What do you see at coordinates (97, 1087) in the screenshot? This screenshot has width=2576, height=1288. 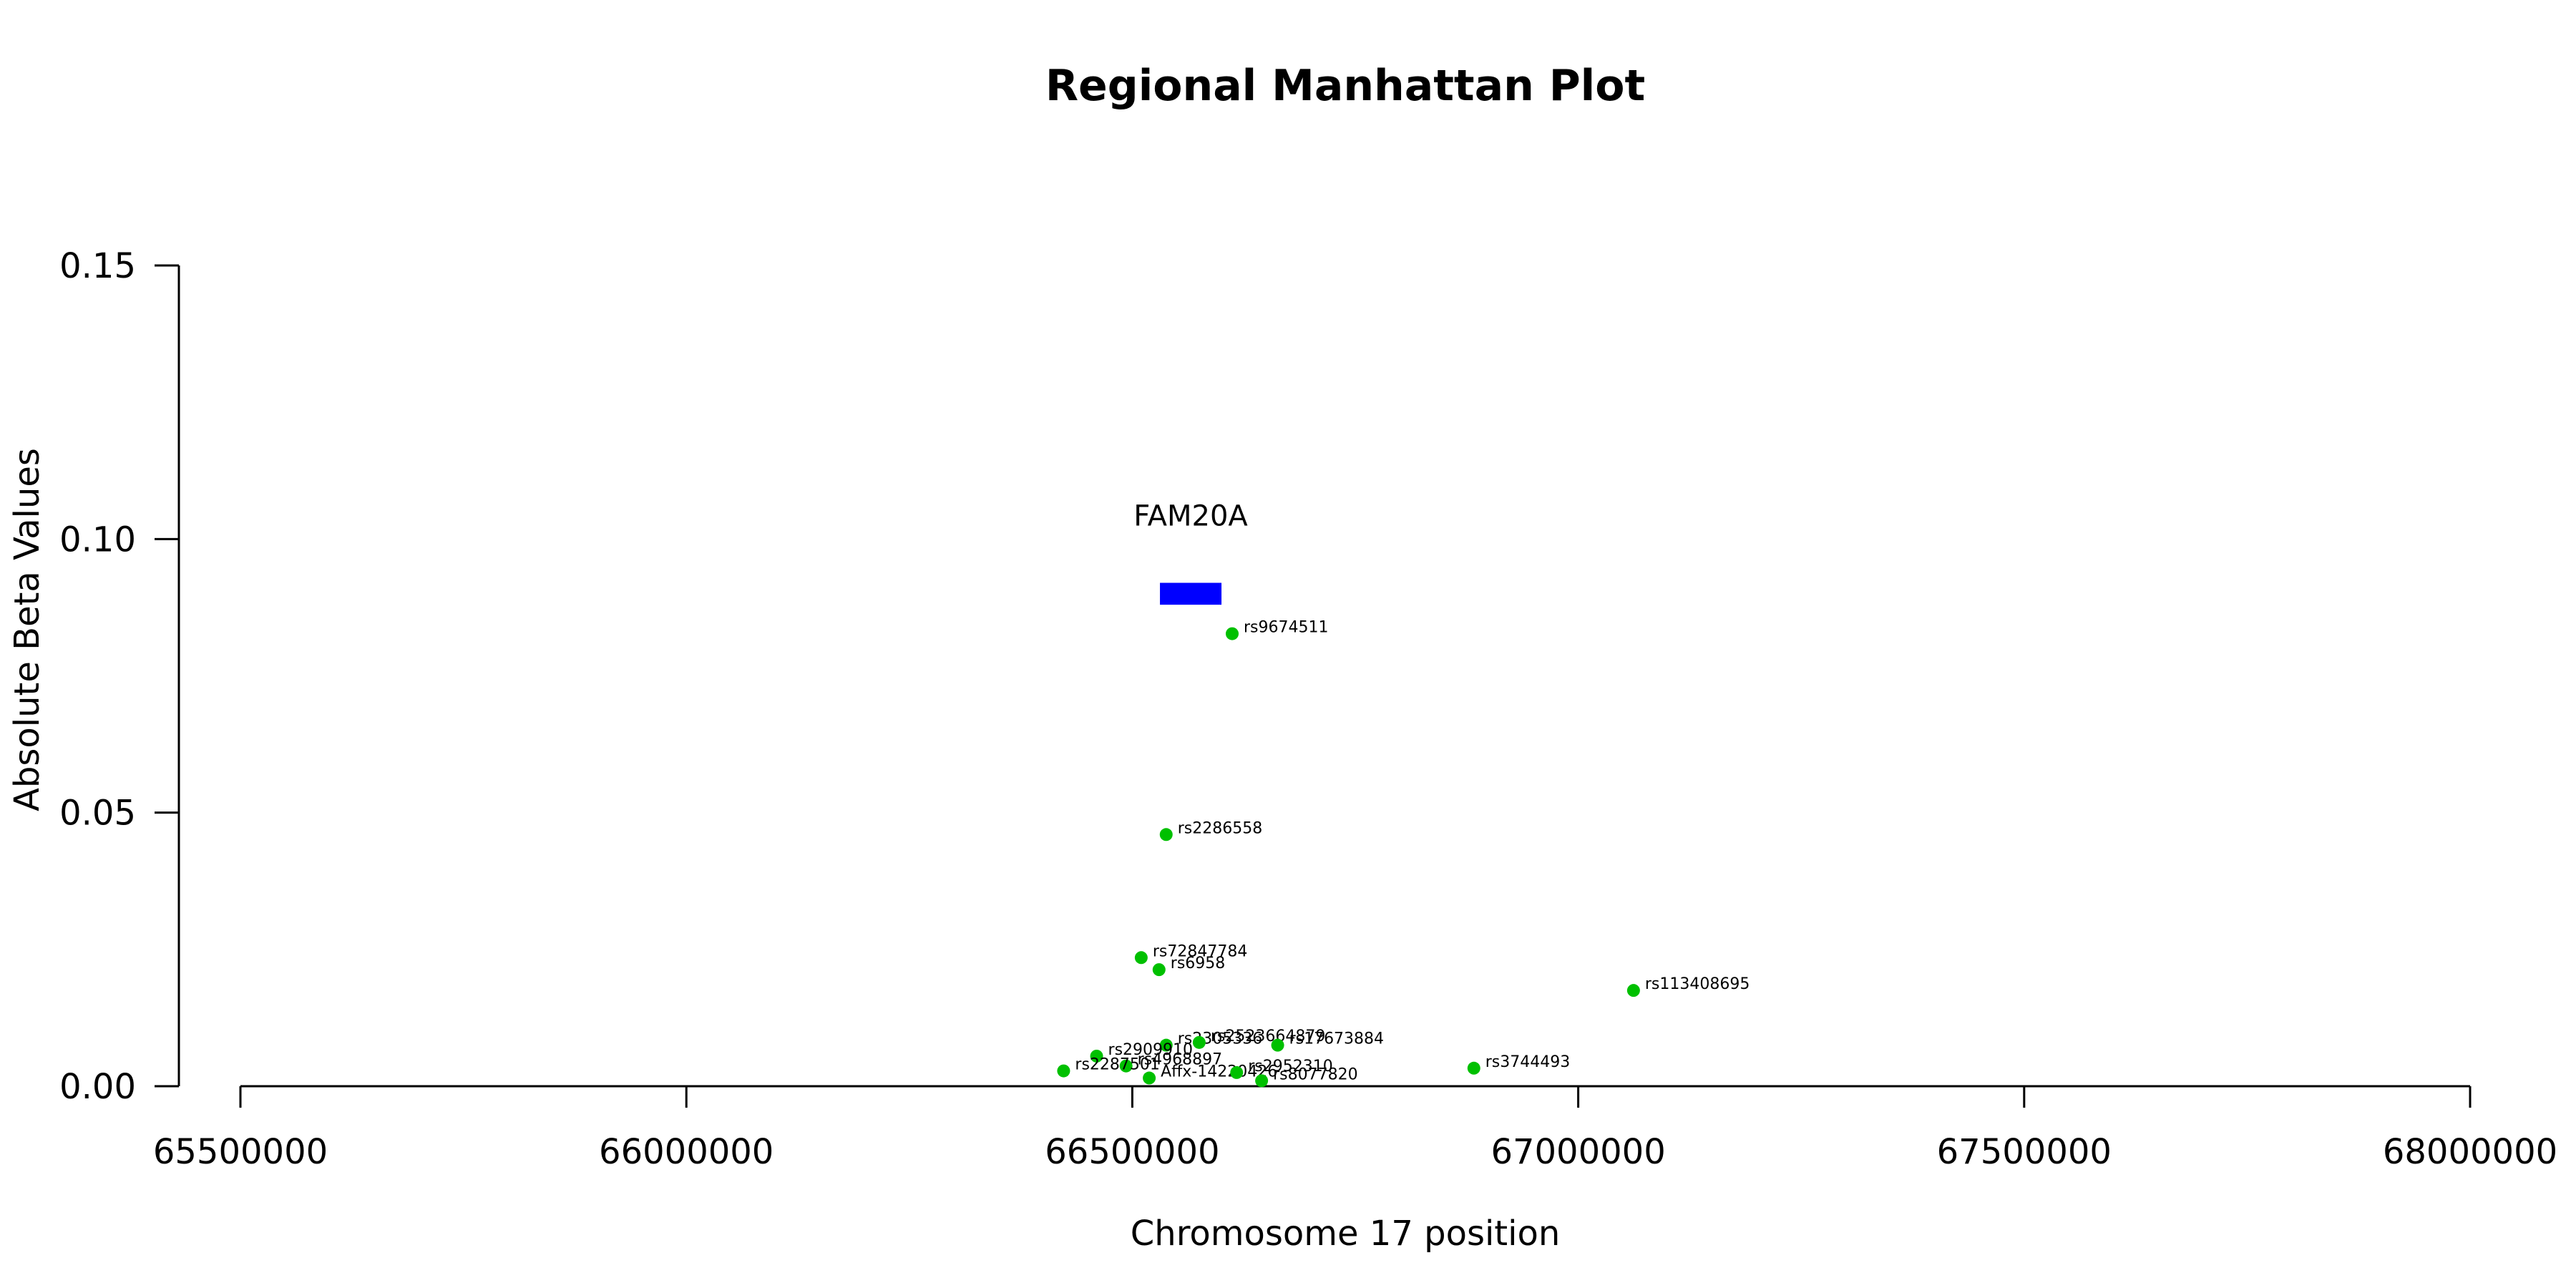 I see `y-tick-label: 0.00` at bounding box center [97, 1087].